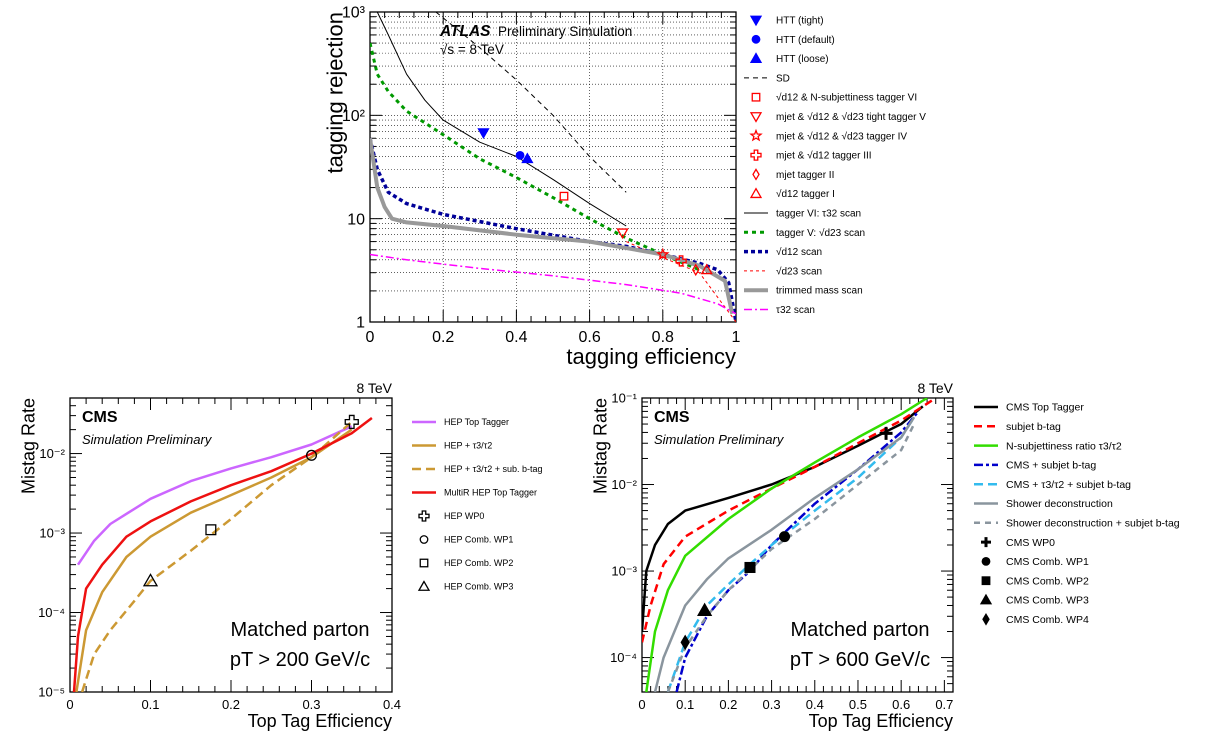 The image size is (1222, 749). Describe the element at coordinates (841, 136) in the screenshot. I see `legend-label: mjet & √d12 & √d23 tagger IV` at that location.